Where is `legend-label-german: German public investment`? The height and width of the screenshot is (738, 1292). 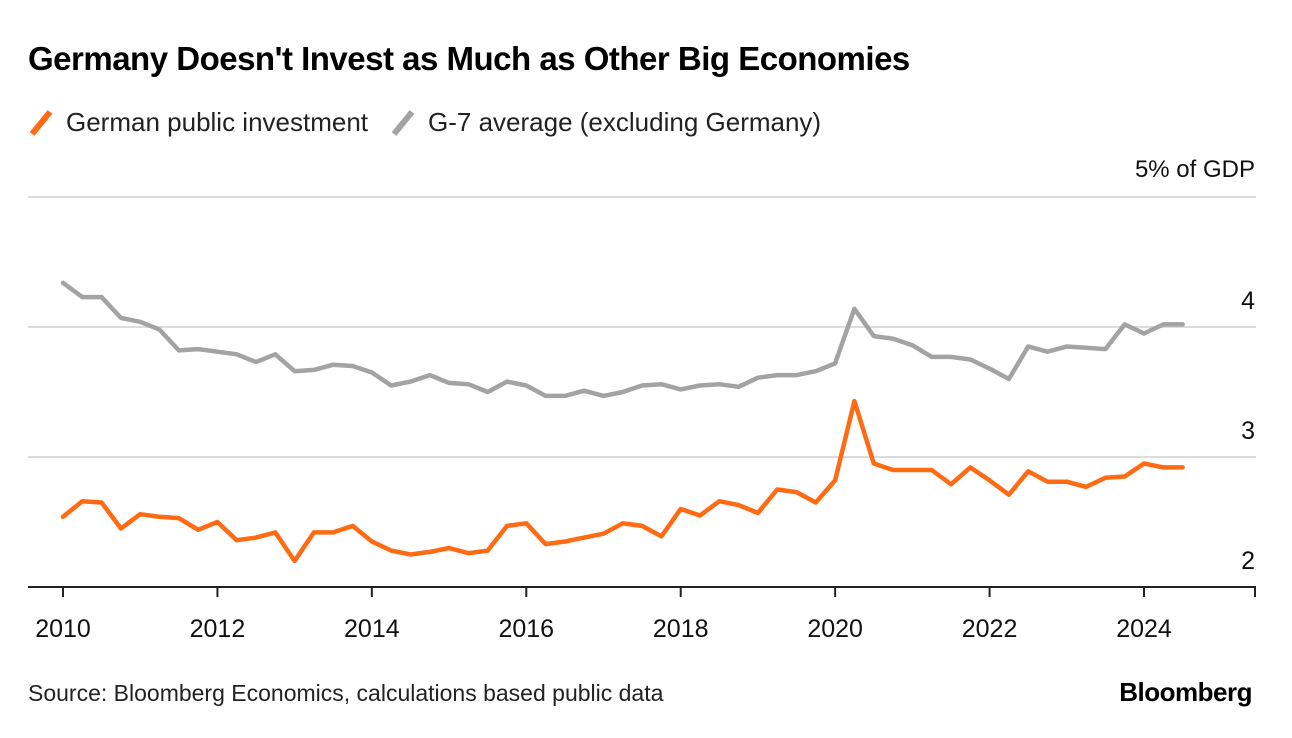 legend-label-german: German public investment is located at coordinates (217, 121).